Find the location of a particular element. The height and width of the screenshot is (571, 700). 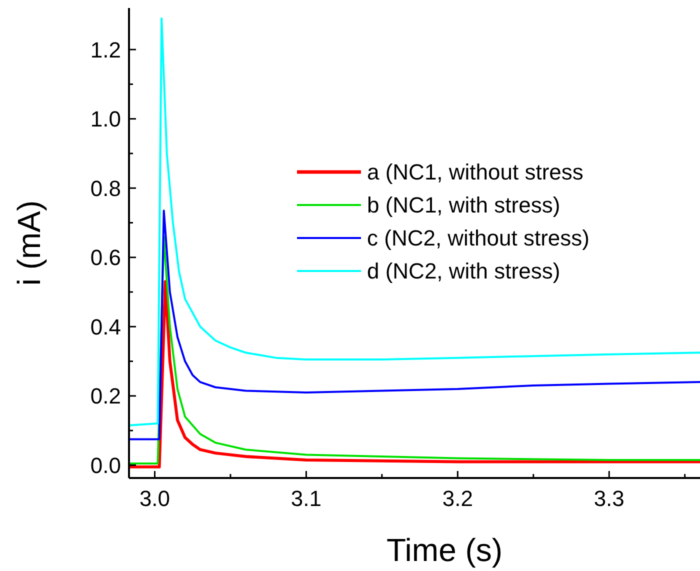

x-tick-label: 3.1 is located at coordinates (306, 498).